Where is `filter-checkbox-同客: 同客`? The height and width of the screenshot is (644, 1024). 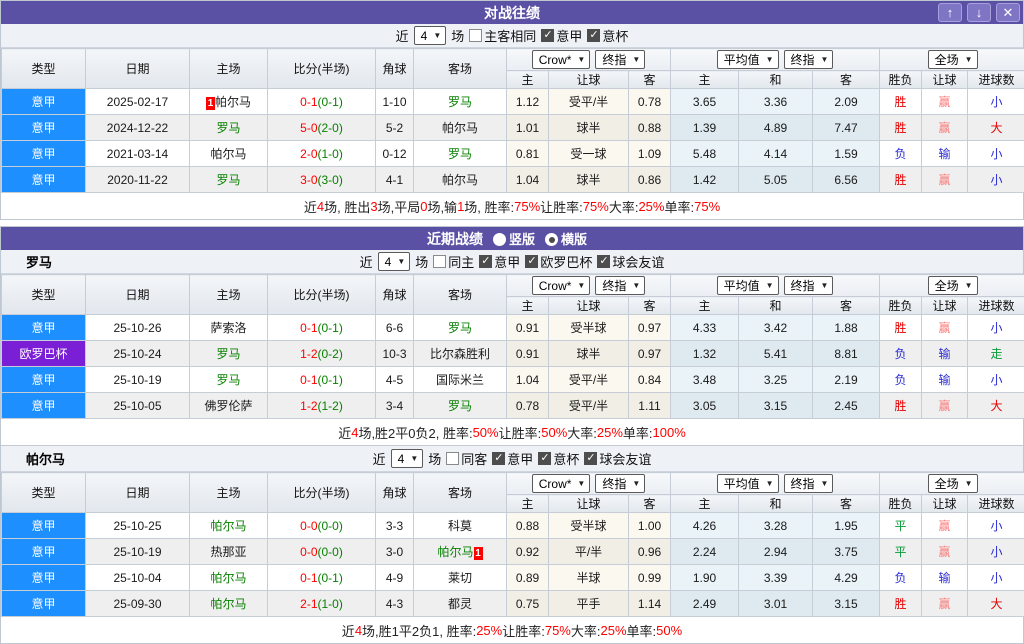 filter-checkbox-同客: 同客 is located at coordinates (466, 458).